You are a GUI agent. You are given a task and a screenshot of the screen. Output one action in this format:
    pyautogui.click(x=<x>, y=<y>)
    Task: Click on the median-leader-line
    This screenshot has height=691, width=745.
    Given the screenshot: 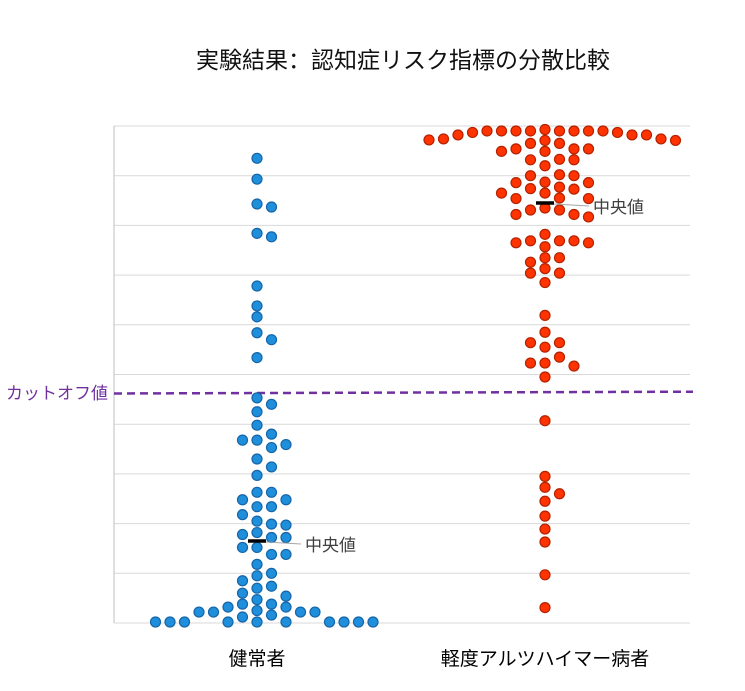 What is the action you would take?
    pyautogui.click(x=571, y=205)
    